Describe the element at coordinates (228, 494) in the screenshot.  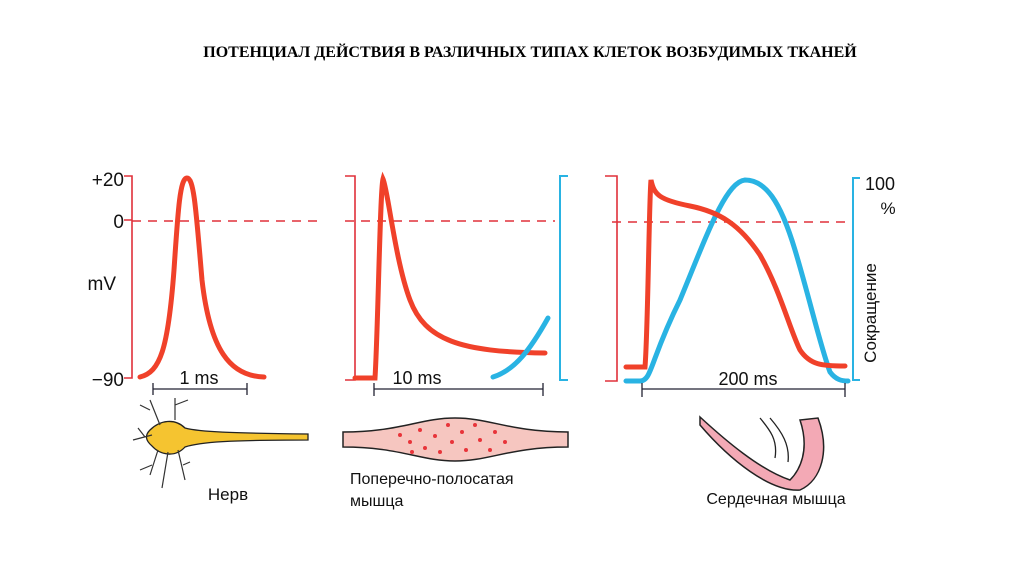
I see `nerve-caption: Нерв` at that location.